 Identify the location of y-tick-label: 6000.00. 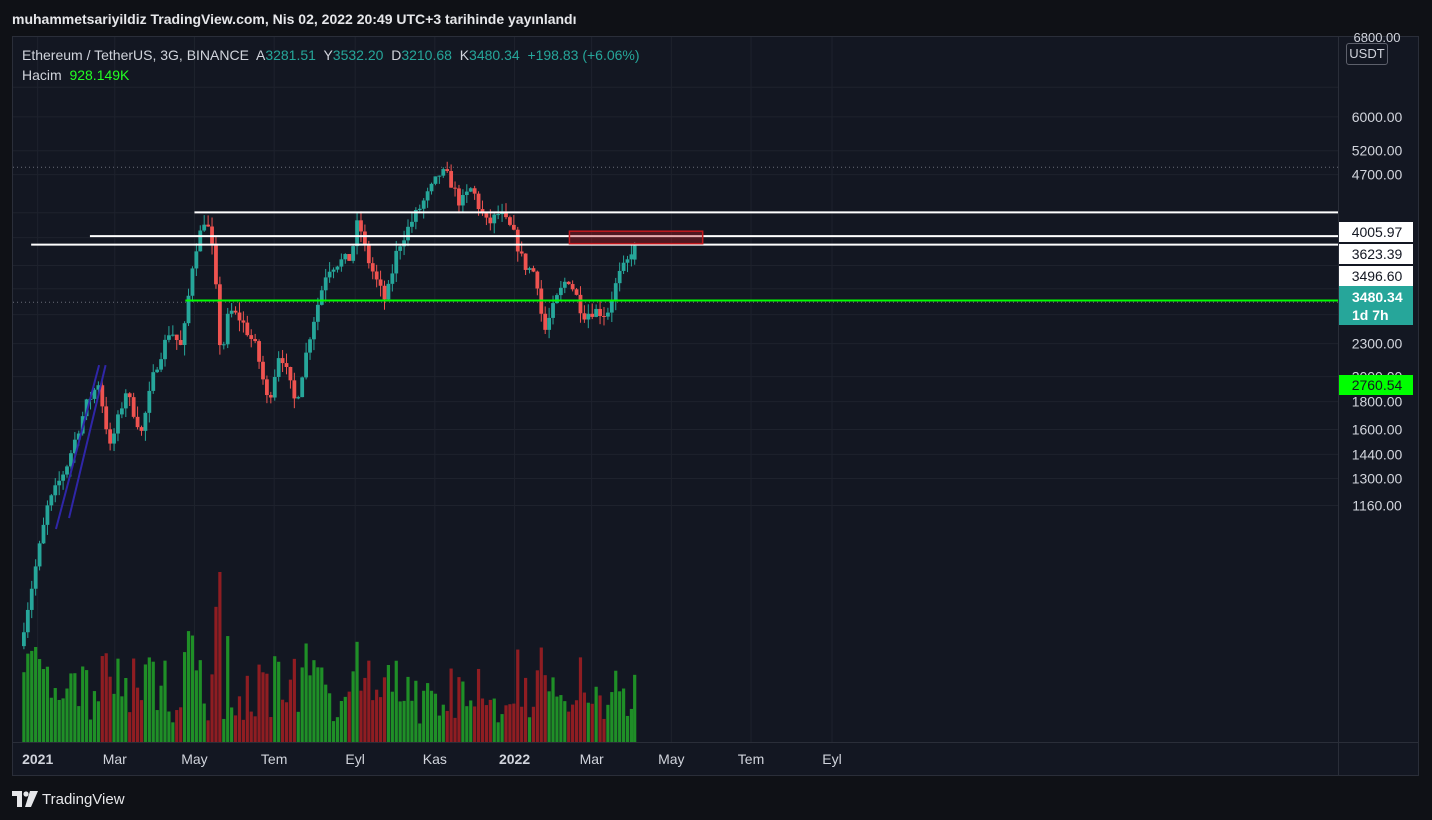
(1377, 117).